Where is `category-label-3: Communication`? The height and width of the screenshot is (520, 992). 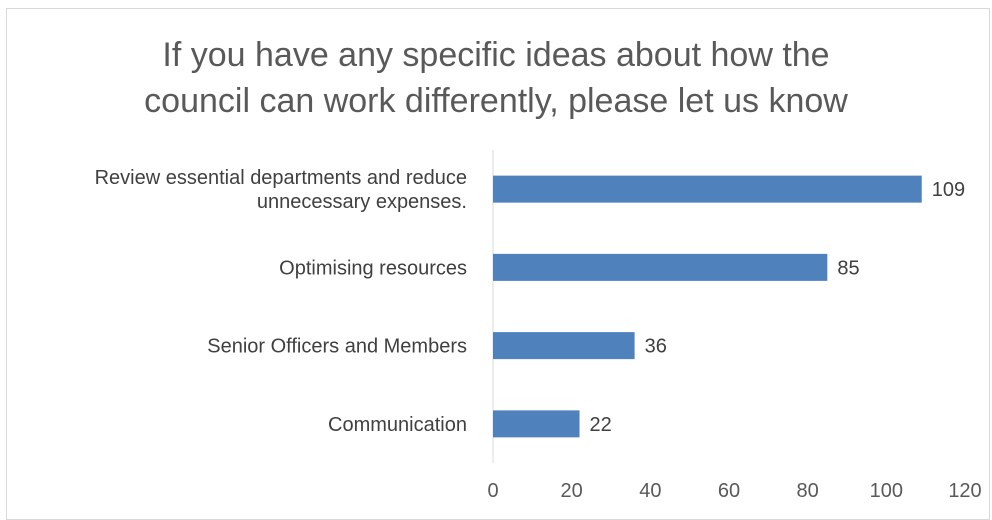 category-label-3: Communication is located at coordinates (397, 425).